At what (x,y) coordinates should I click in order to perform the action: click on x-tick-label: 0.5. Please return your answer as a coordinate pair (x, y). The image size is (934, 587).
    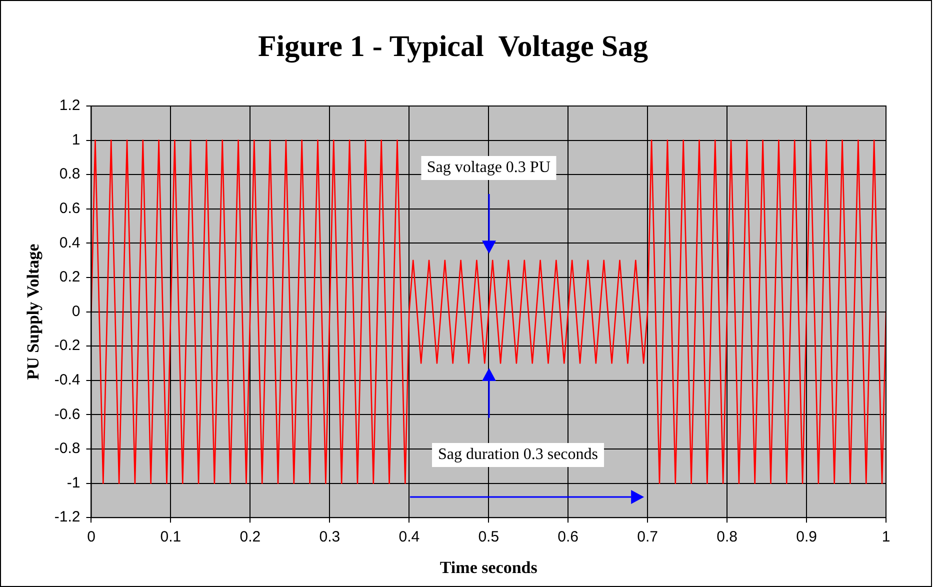
    Looking at the image, I should click on (489, 537).